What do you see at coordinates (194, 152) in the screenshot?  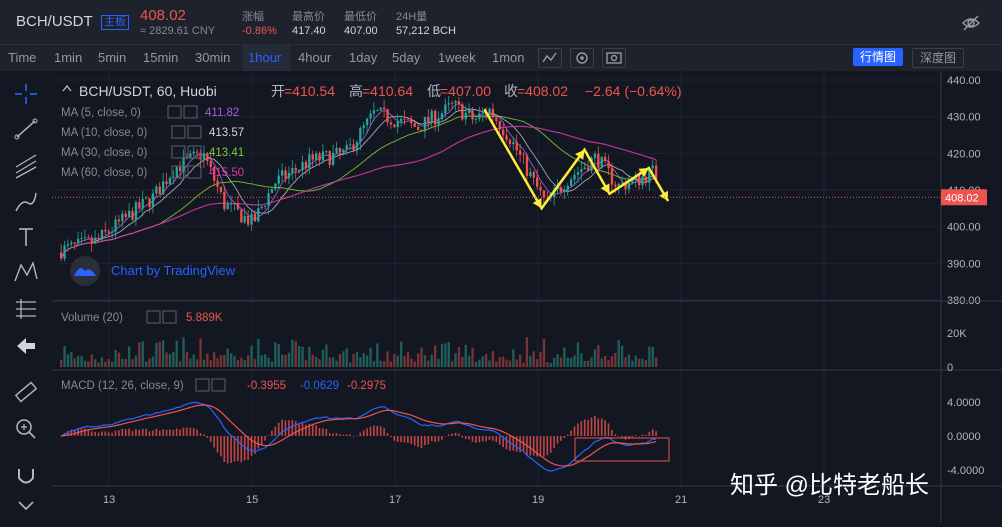 I see `ma30-close-icon` at bounding box center [194, 152].